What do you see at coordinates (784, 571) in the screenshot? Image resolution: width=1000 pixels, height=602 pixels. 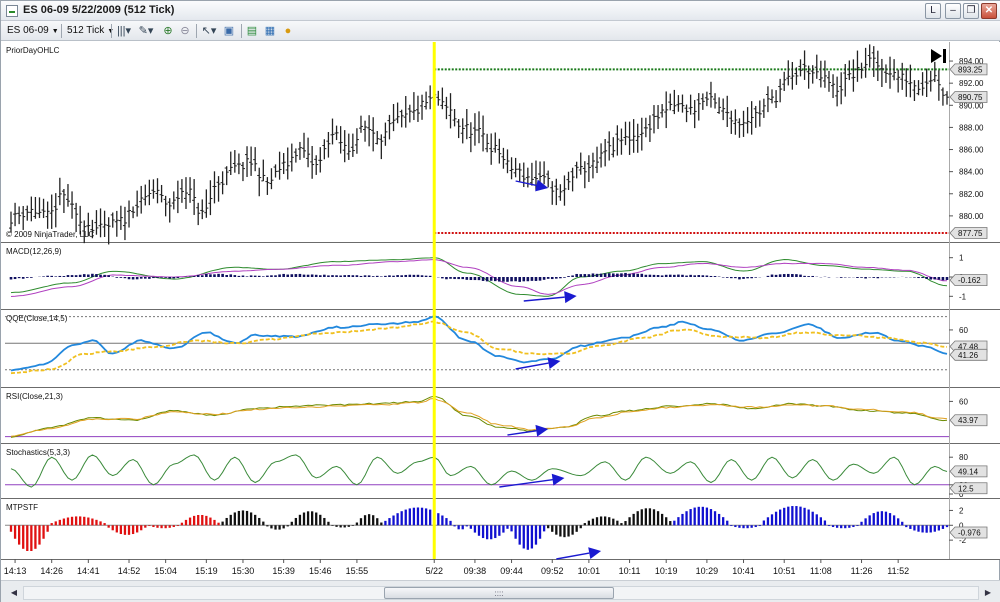 I see `x-axis-tick-label: 10:51` at bounding box center [784, 571].